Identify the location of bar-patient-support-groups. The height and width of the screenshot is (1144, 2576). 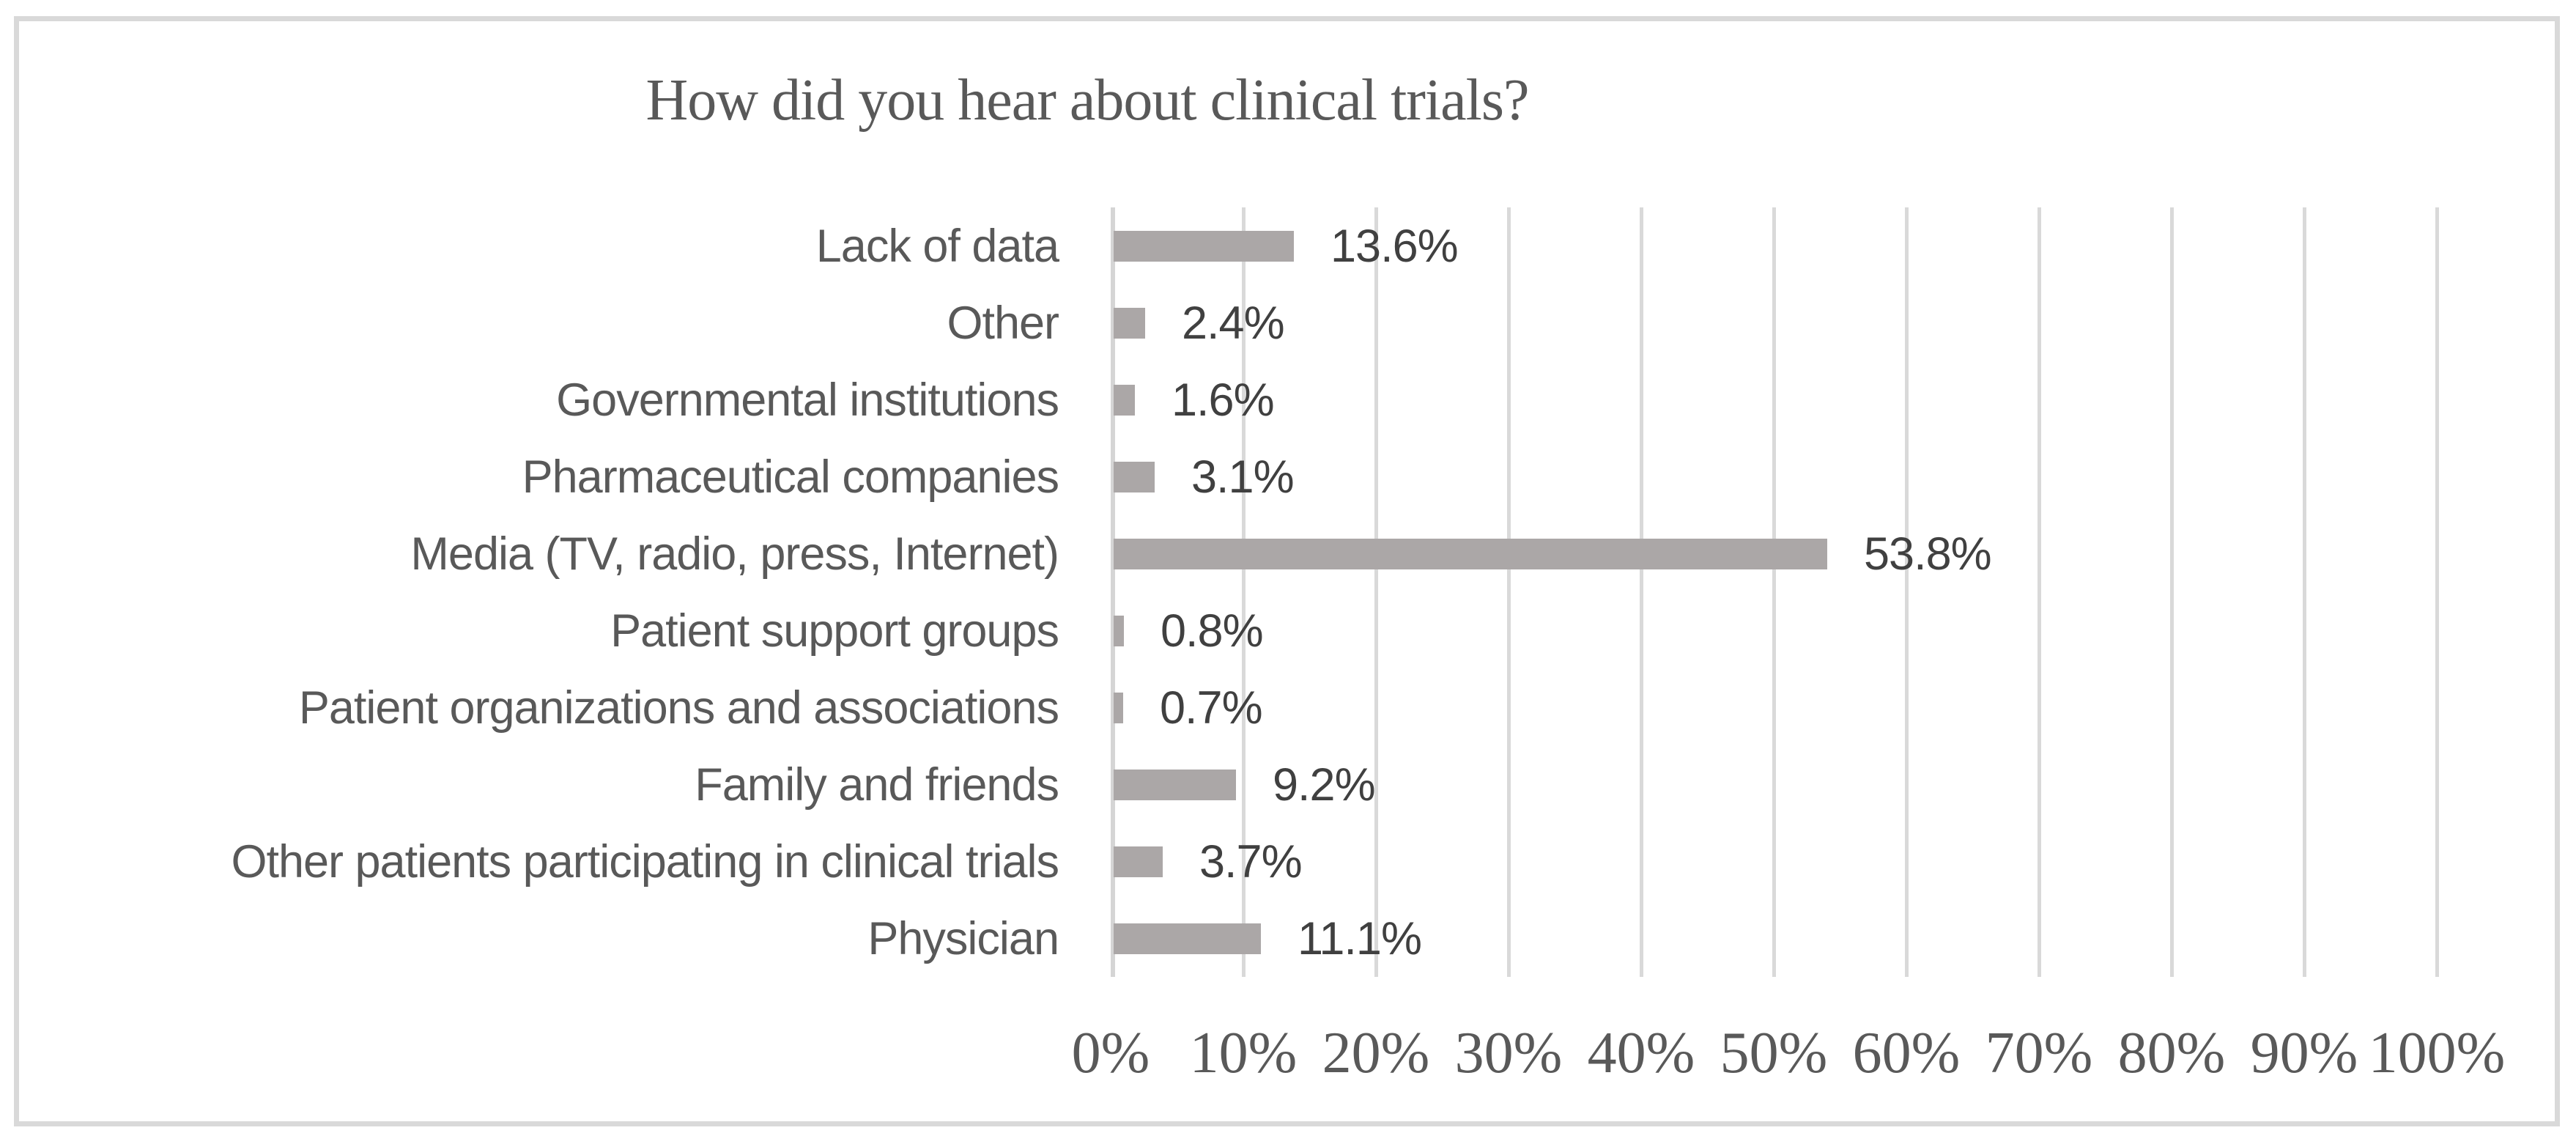
(1119, 631).